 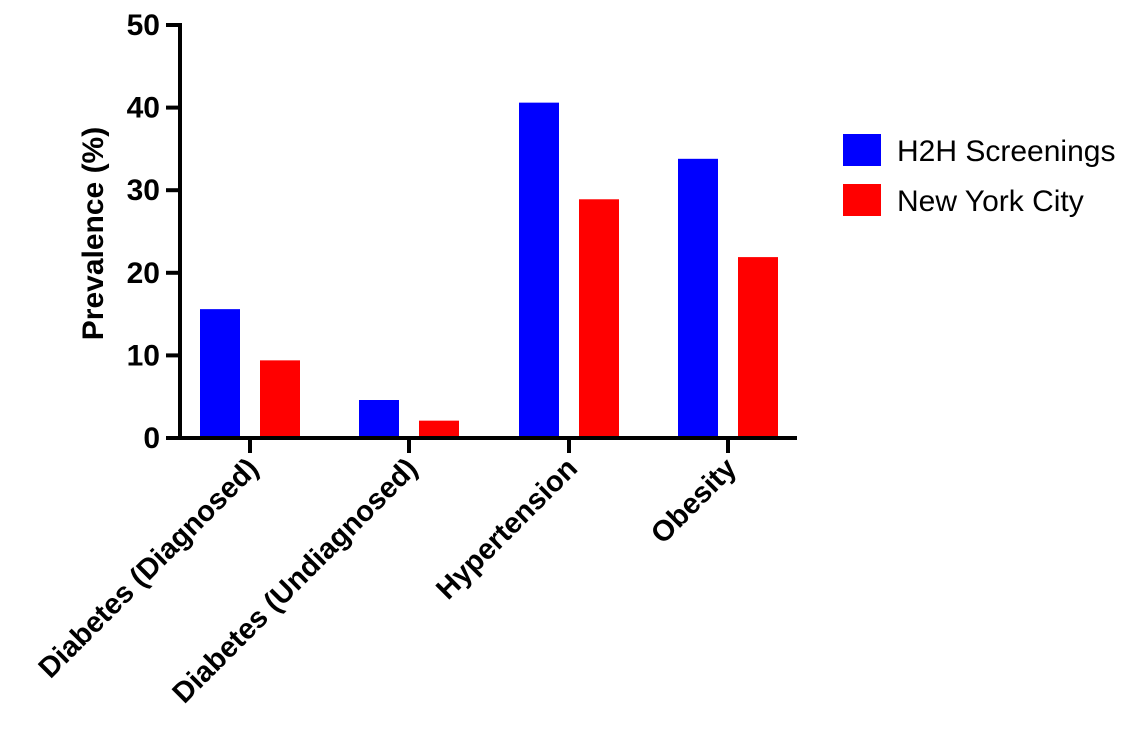 What do you see at coordinates (151, 438) in the screenshot?
I see `y-tick-label: 0` at bounding box center [151, 438].